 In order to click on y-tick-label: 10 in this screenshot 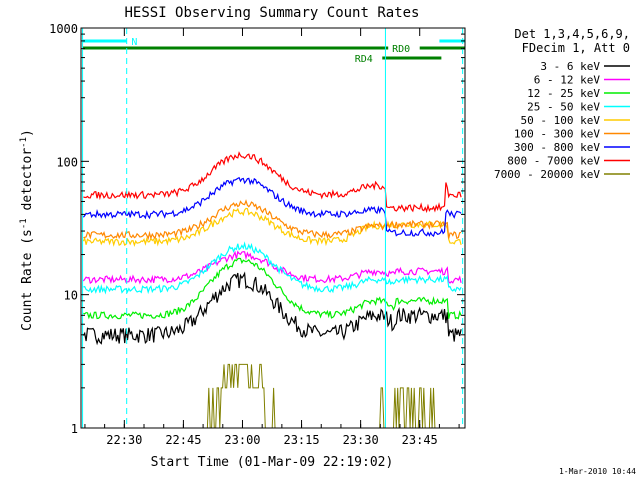, I will do `click(71, 296)`.